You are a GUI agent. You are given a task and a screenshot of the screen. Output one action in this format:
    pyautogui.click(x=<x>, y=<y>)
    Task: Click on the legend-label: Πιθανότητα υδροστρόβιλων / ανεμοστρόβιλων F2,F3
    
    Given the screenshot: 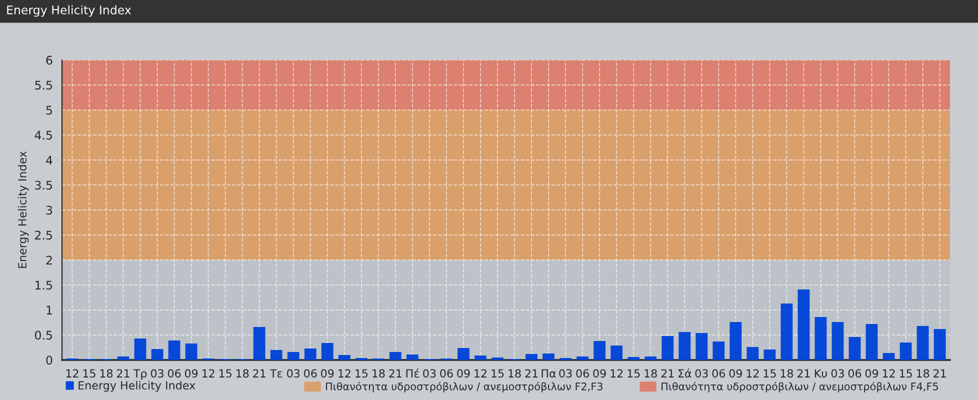 What is the action you would take?
    pyautogui.click(x=464, y=387)
    